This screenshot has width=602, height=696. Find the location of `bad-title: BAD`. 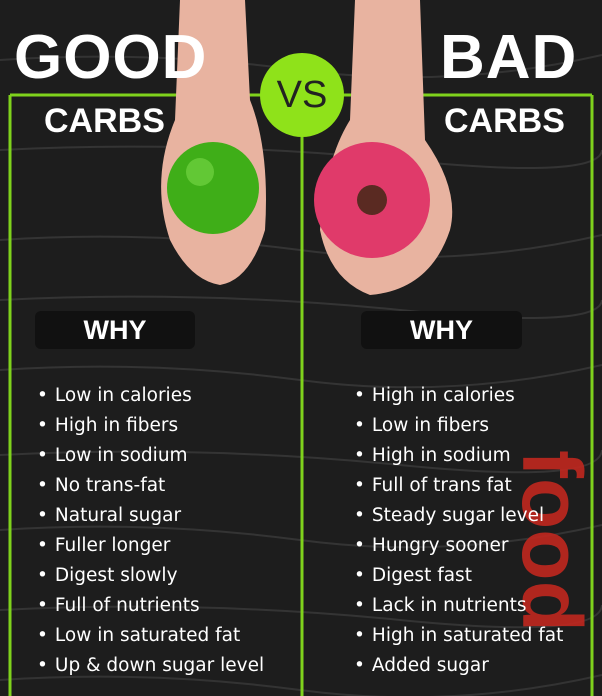

bad-title: BAD is located at coordinates (509, 57).